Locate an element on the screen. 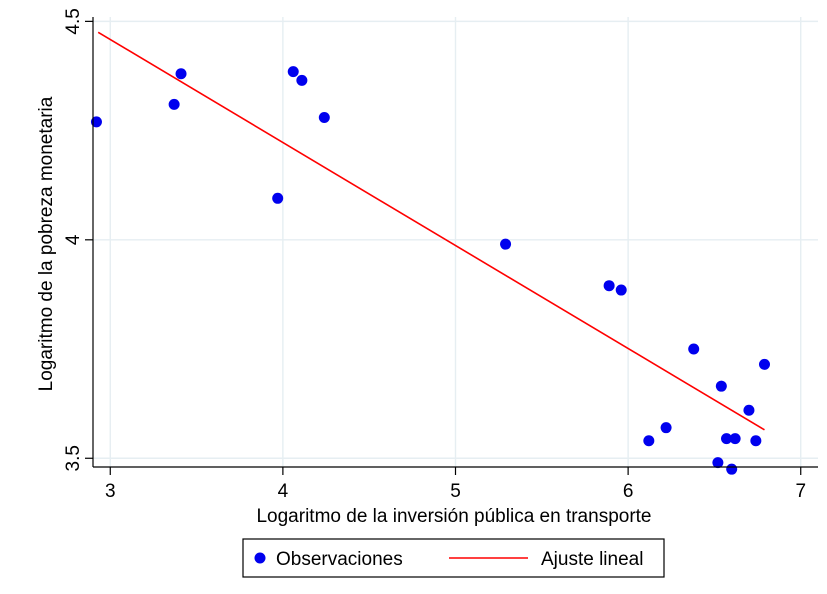 This screenshot has width=827, height=594. legend-label-ajuste-lineal: Ajuste lineal is located at coordinates (592, 559).